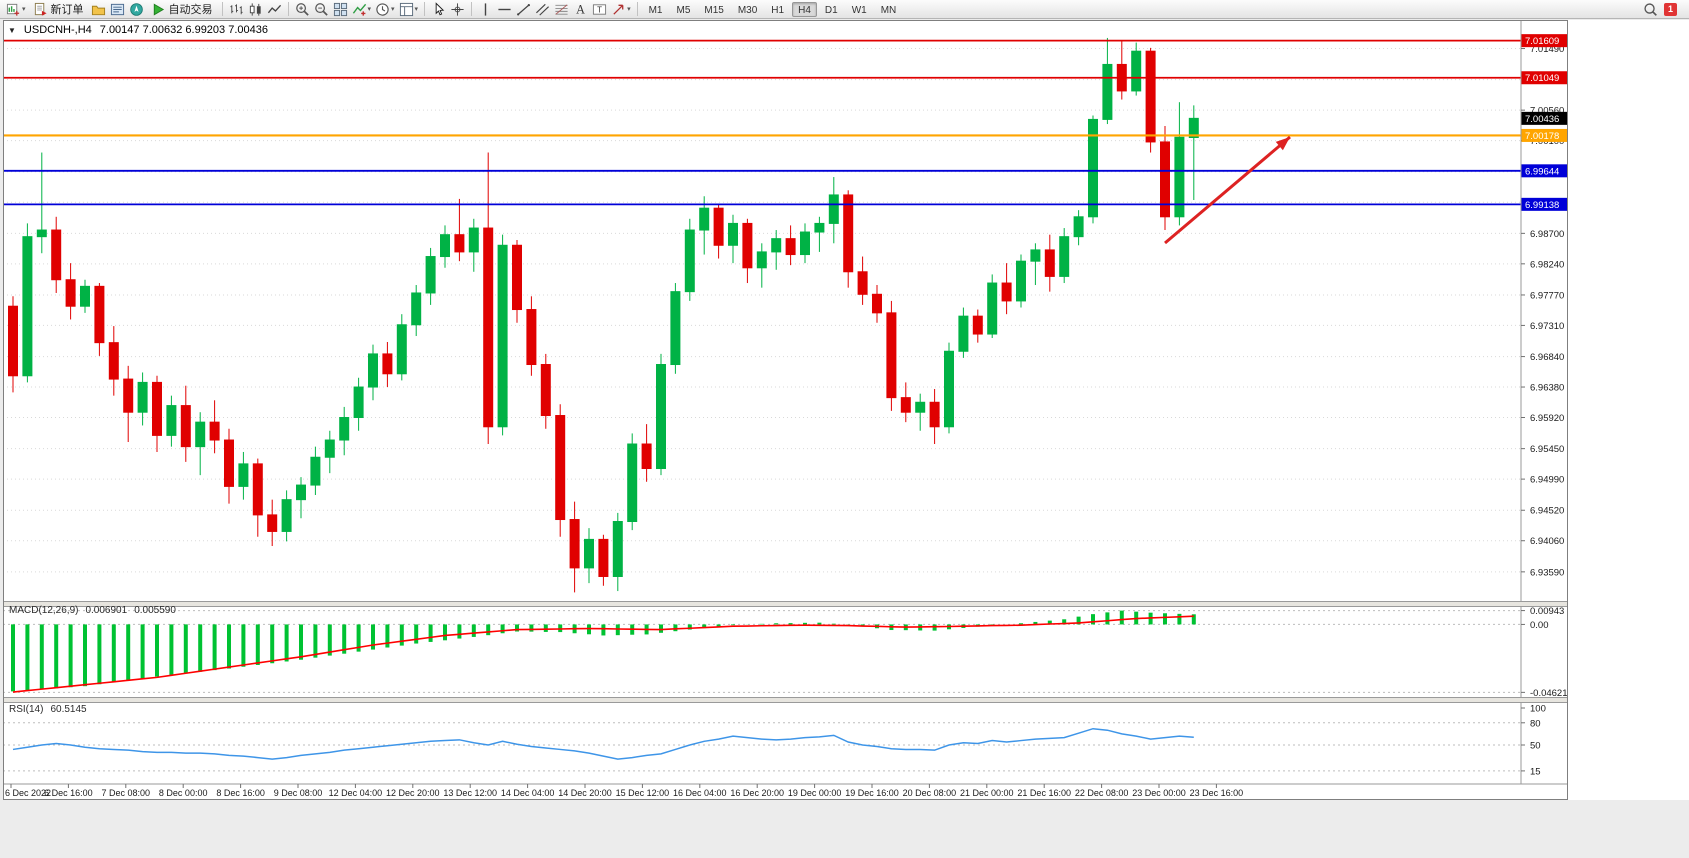  I want to click on svg-text: 6.94060, so click(1547, 541).